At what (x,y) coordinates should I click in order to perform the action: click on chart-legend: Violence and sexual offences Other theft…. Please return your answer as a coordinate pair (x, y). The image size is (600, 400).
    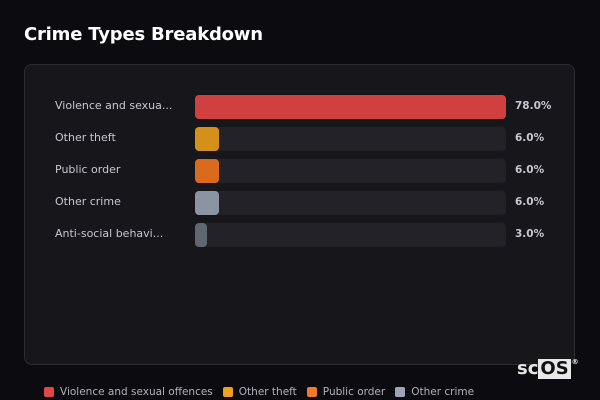
    Looking at the image, I should click on (259, 392).